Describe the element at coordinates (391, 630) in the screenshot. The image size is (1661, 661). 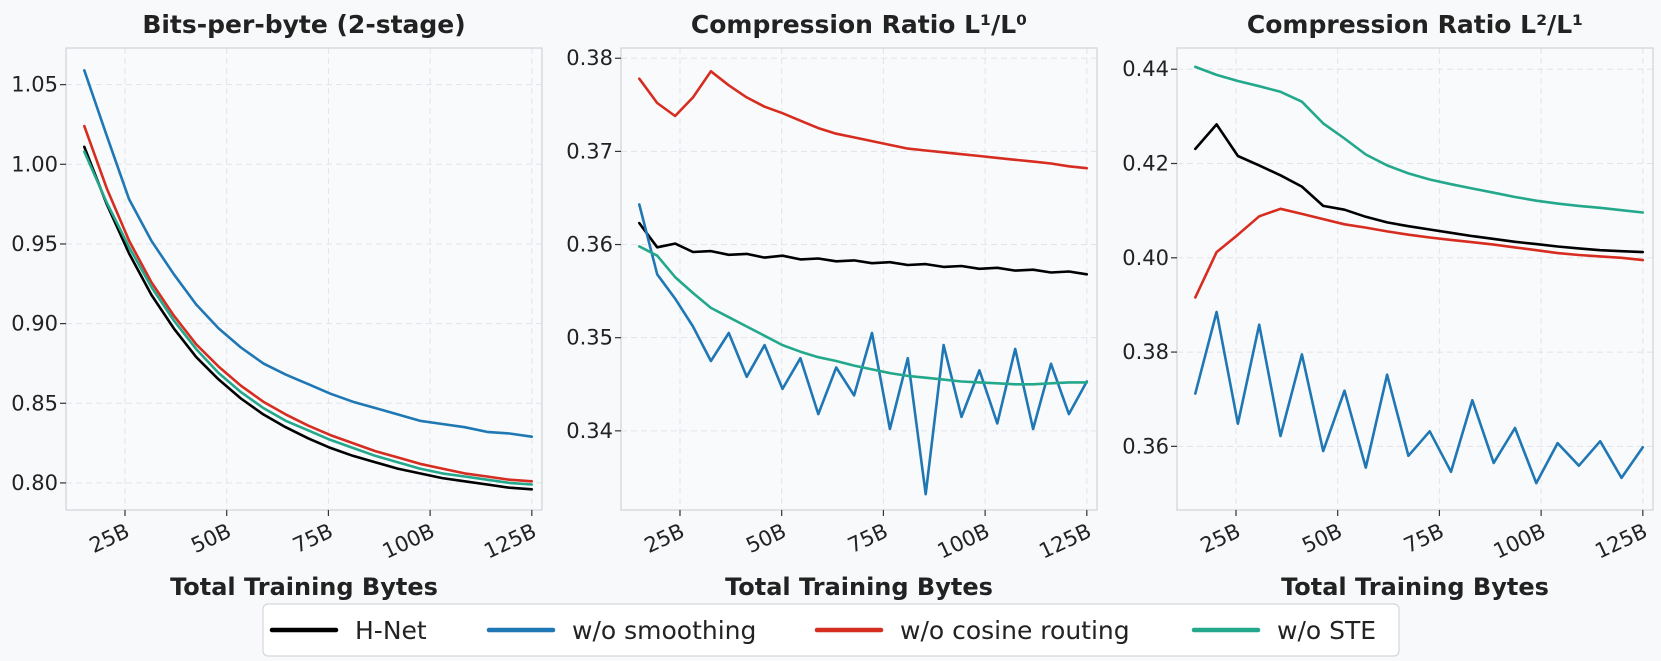
I see `legend-label: H-Net` at that location.